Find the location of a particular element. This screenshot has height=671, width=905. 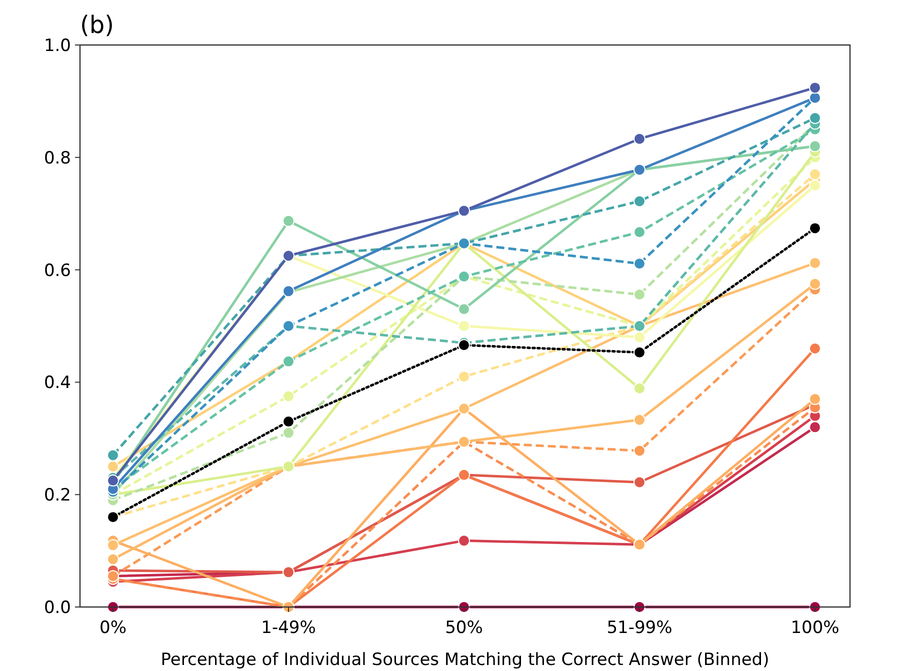

x-tick-label: 1-49% is located at coordinates (288, 628).